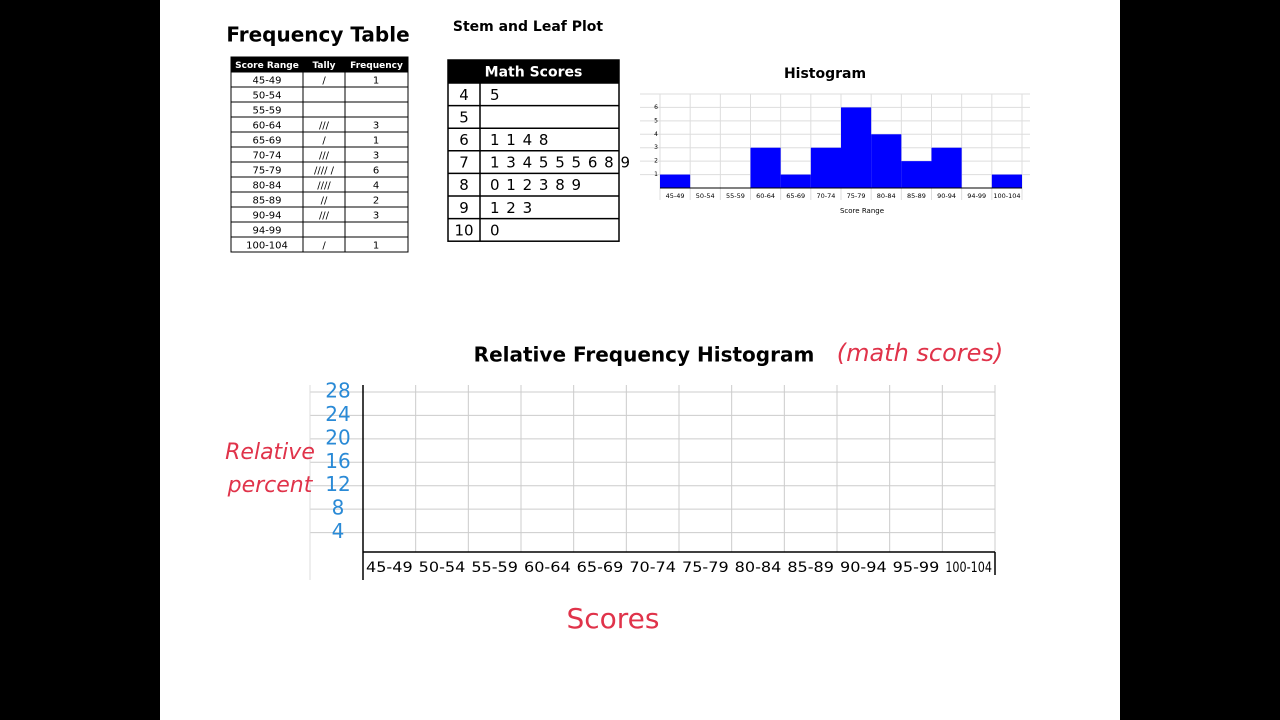 The width and height of the screenshot is (1280, 720). What do you see at coordinates (600, 568) in the screenshot?
I see `x-tick-label: 65-69` at bounding box center [600, 568].